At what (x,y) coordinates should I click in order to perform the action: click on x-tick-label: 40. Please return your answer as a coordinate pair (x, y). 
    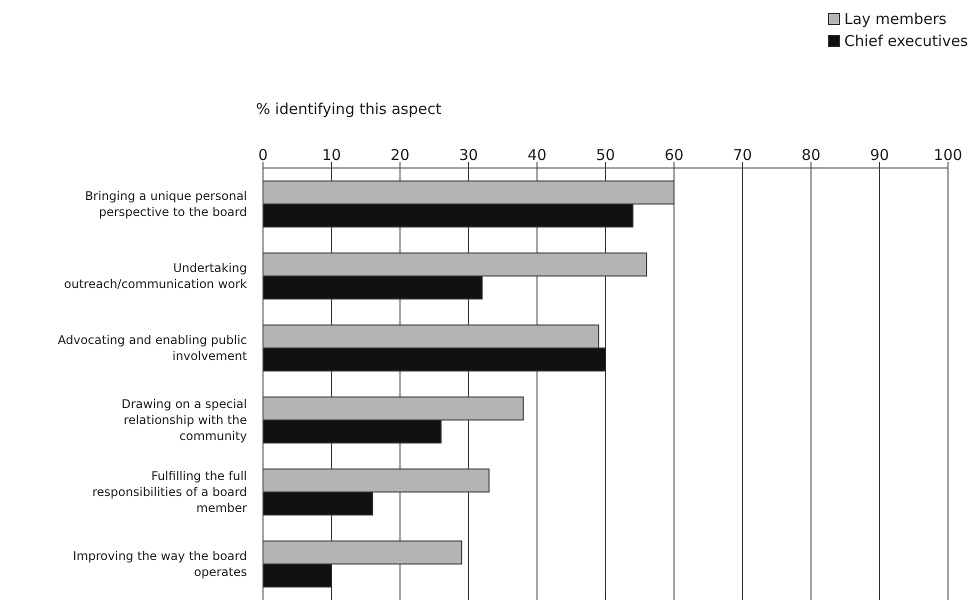
    Looking at the image, I should click on (537, 155).